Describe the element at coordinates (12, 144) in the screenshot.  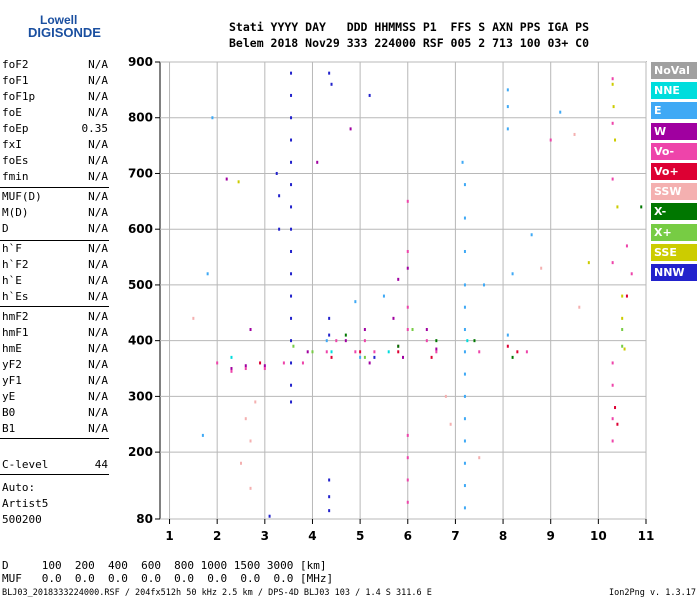
I see `param-fxi-label: fxI` at that location.